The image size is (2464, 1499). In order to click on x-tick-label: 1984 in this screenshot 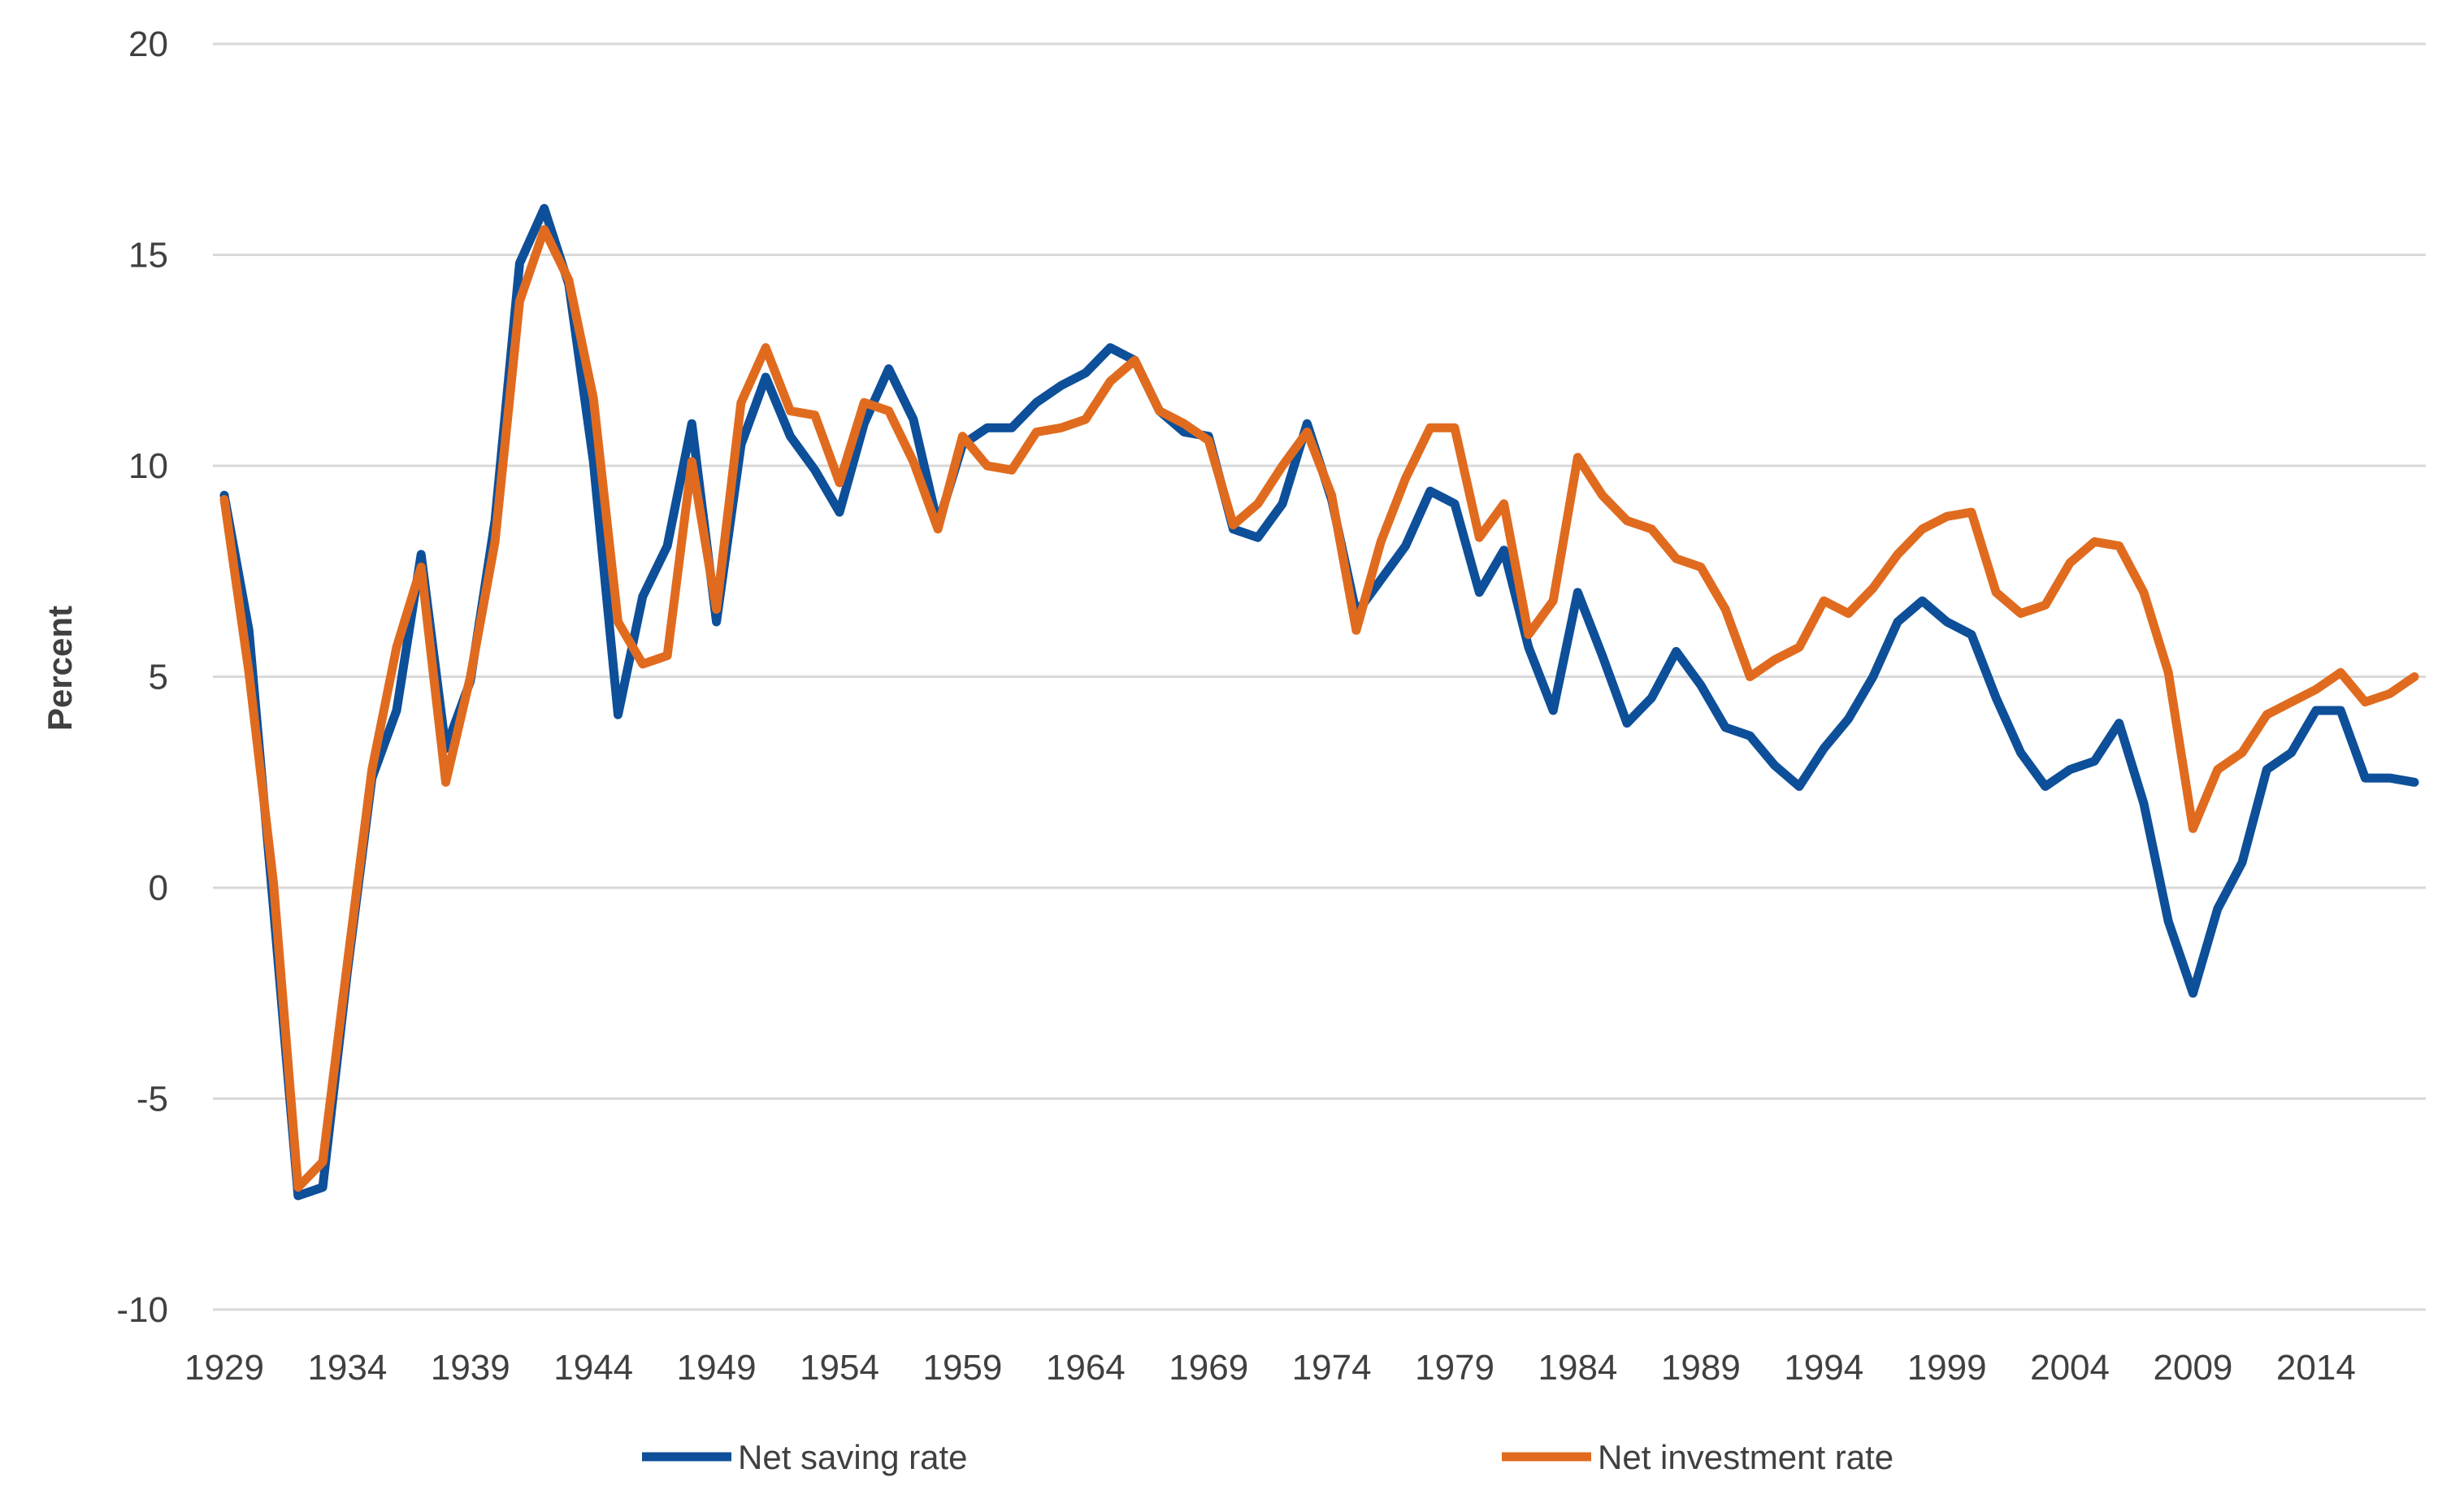, I will do `click(1578, 1368)`.